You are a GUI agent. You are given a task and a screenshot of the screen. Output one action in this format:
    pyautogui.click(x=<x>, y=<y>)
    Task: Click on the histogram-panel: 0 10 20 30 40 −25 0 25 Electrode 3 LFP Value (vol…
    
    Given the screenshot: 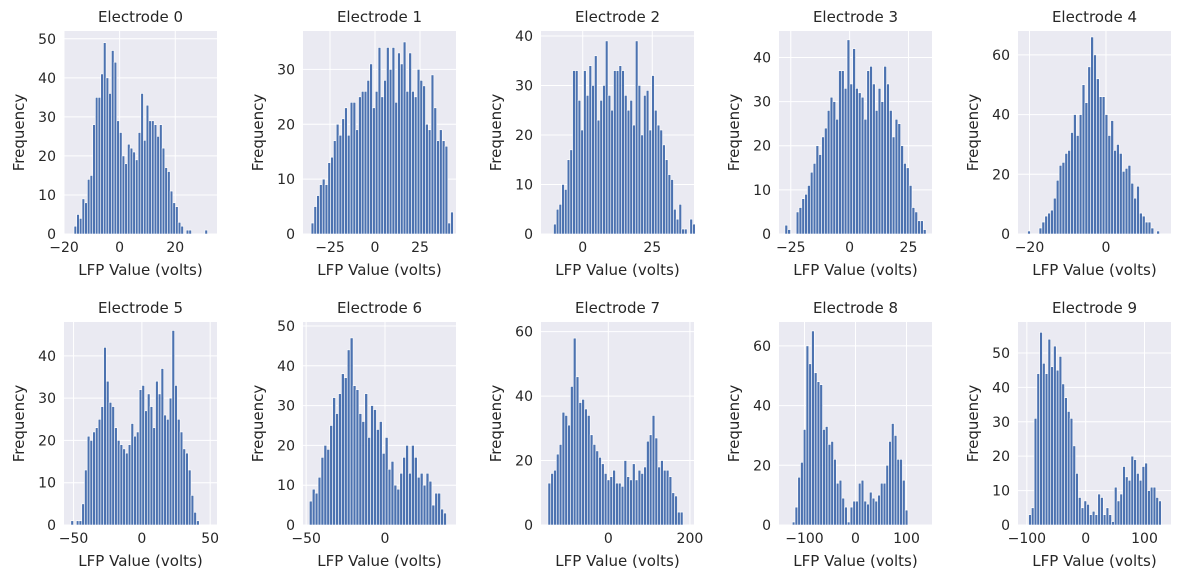 What is the action you would take?
    pyautogui.click(x=828, y=143)
    